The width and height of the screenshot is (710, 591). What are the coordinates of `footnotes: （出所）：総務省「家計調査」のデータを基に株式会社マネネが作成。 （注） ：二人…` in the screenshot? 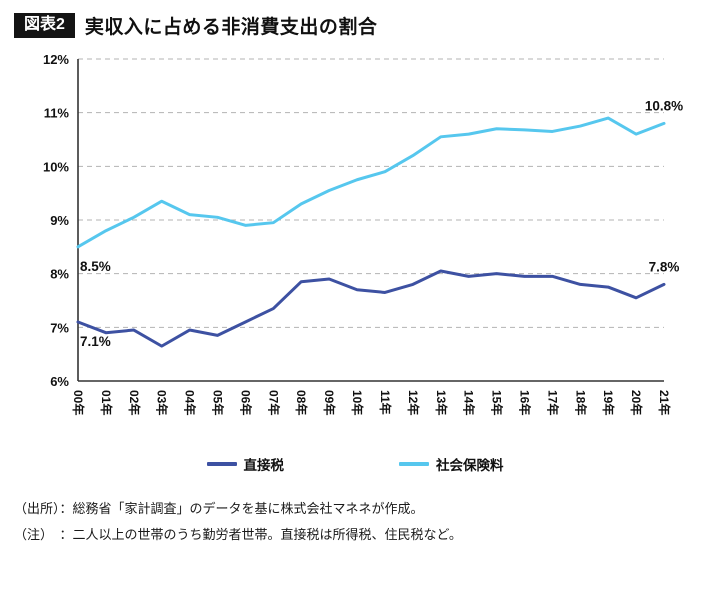 It's located at (355, 522).